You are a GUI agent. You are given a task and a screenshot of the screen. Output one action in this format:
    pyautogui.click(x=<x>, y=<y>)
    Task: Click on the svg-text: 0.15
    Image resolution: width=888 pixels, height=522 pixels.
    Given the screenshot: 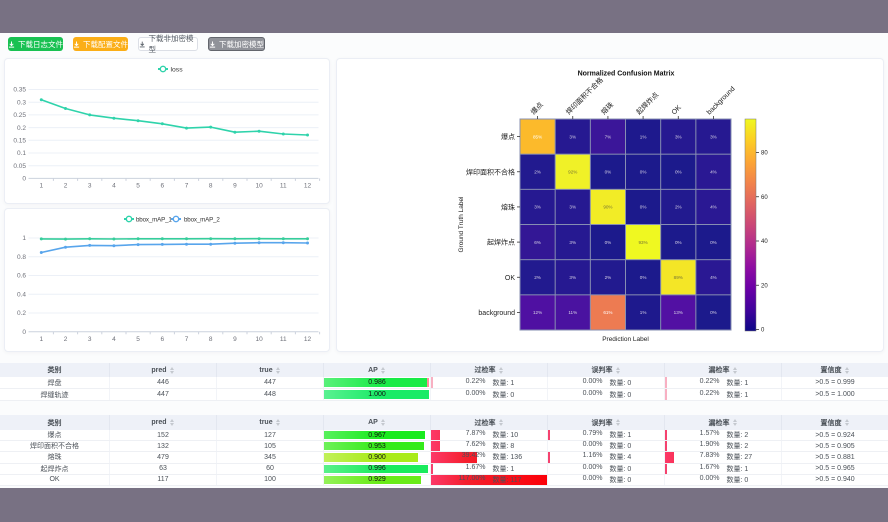 What is the action you would take?
    pyautogui.click(x=19, y=141)
    